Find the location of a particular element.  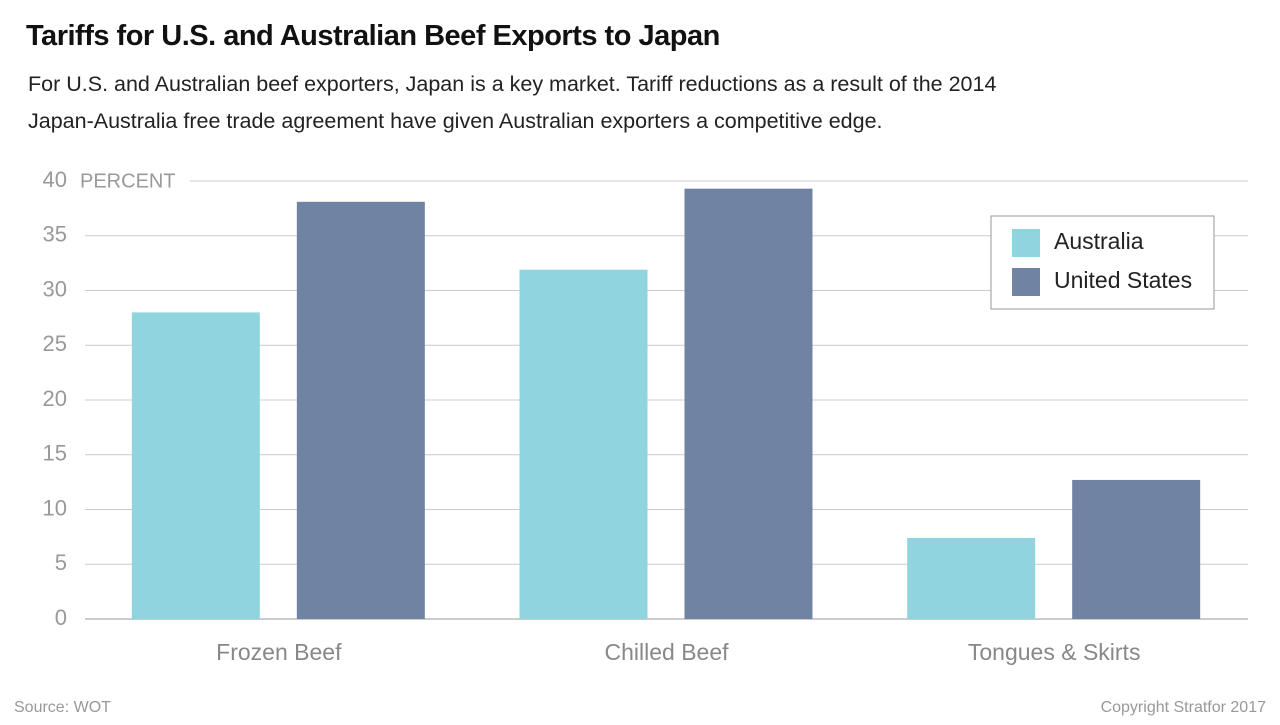

y-tick-label: 20 is located at coordinates (55, 398).